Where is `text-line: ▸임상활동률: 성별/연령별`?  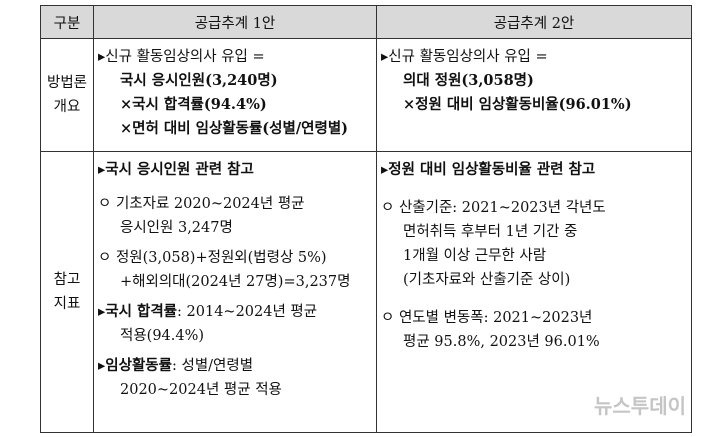
text-line: ▸임상활동률: 성별/연령별 is located at coordinates (235, 366).